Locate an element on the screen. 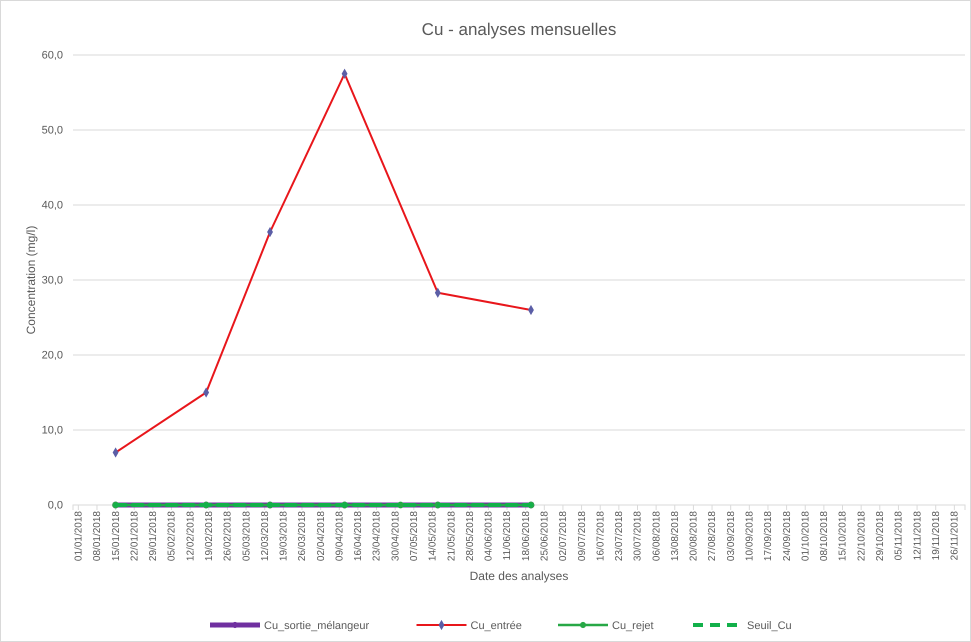  y-tick-label: 50,0 is located at coordinates (52, 130).